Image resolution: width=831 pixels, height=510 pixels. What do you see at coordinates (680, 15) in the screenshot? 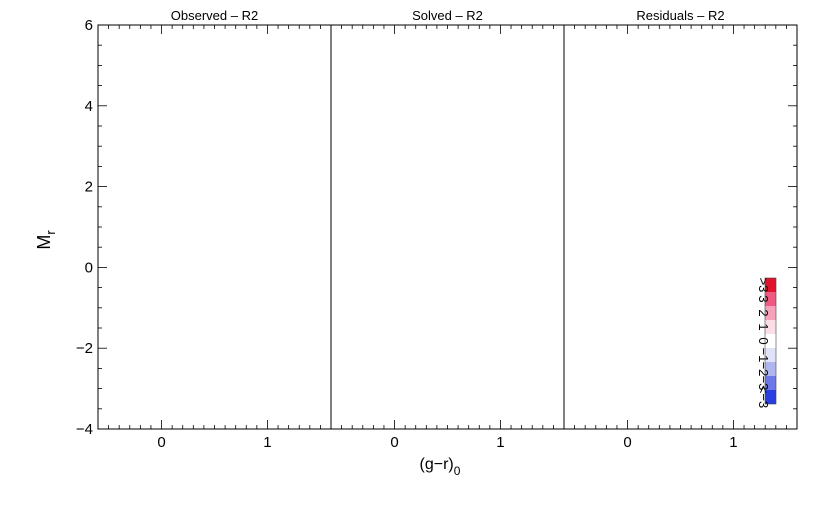
I see `panel-title: Residuals – R2` at bounding box center [680, 15].